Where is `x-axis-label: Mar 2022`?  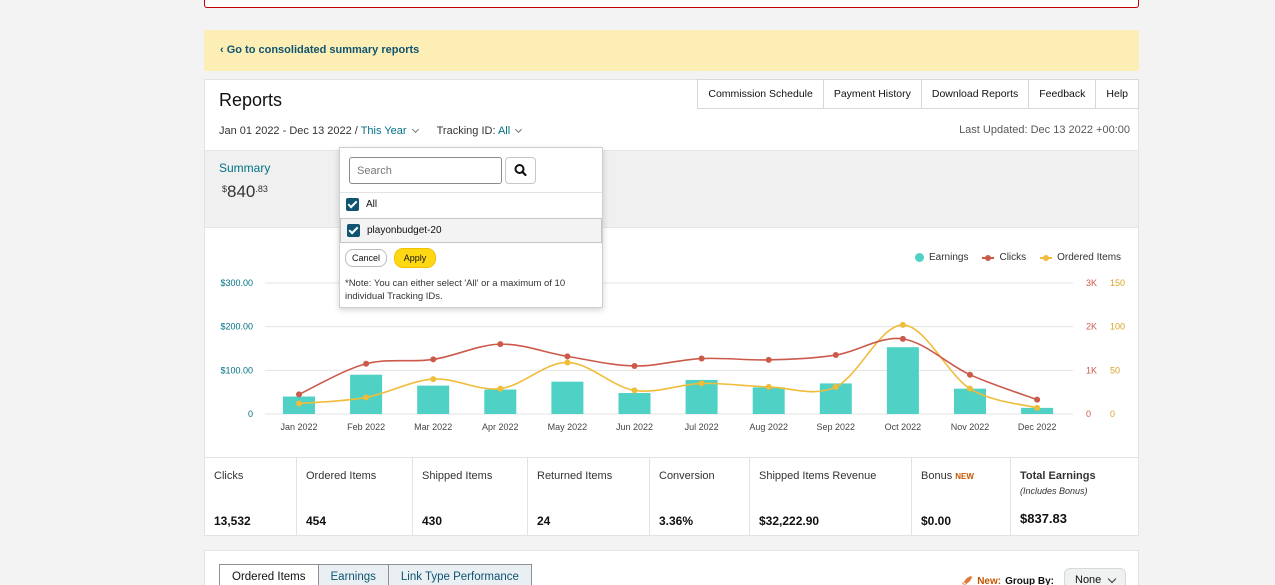
x-axis-label: Mar 2022 is located at coordinates (433, 427).